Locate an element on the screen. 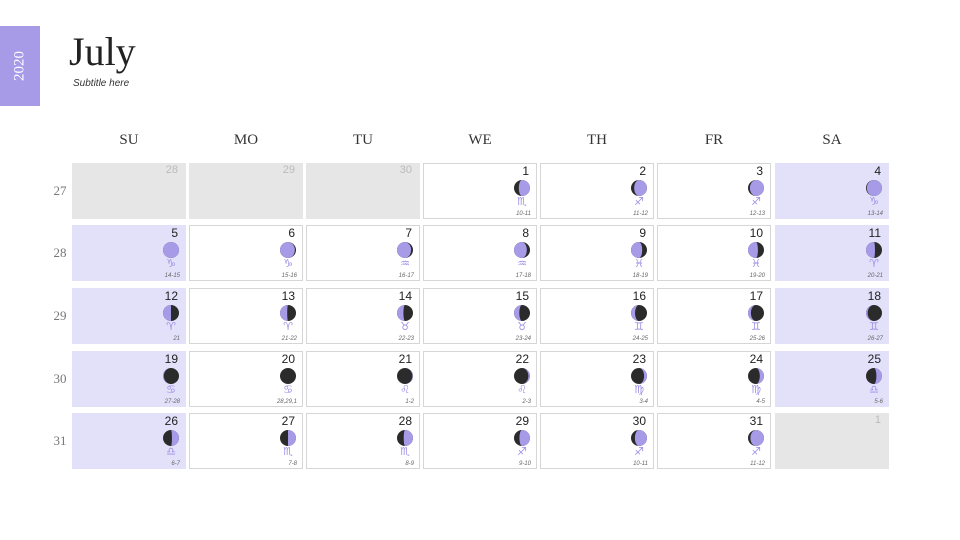 This screenshot has height=540, width=960. lunar-day-range: 26-27 is located at coordinates (875, 339).